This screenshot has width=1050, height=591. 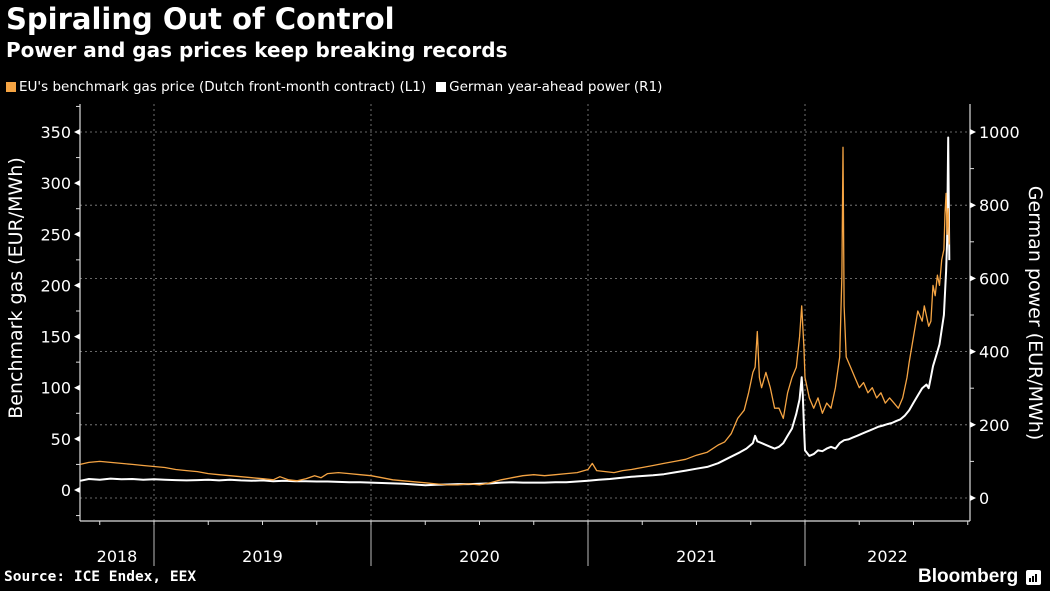 What do you see at coordinates (66, 490) in the screenshot?
I see `y-left-tick-label: 0` at bounding box center [66, 490].